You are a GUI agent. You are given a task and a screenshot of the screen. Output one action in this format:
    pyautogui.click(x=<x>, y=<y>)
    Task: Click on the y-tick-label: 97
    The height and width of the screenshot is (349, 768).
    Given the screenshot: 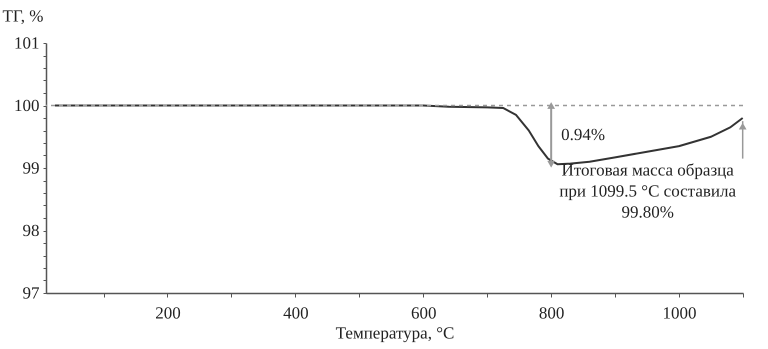 What is the action you would take?
    pyautogui.click(x=31, y=293)
    